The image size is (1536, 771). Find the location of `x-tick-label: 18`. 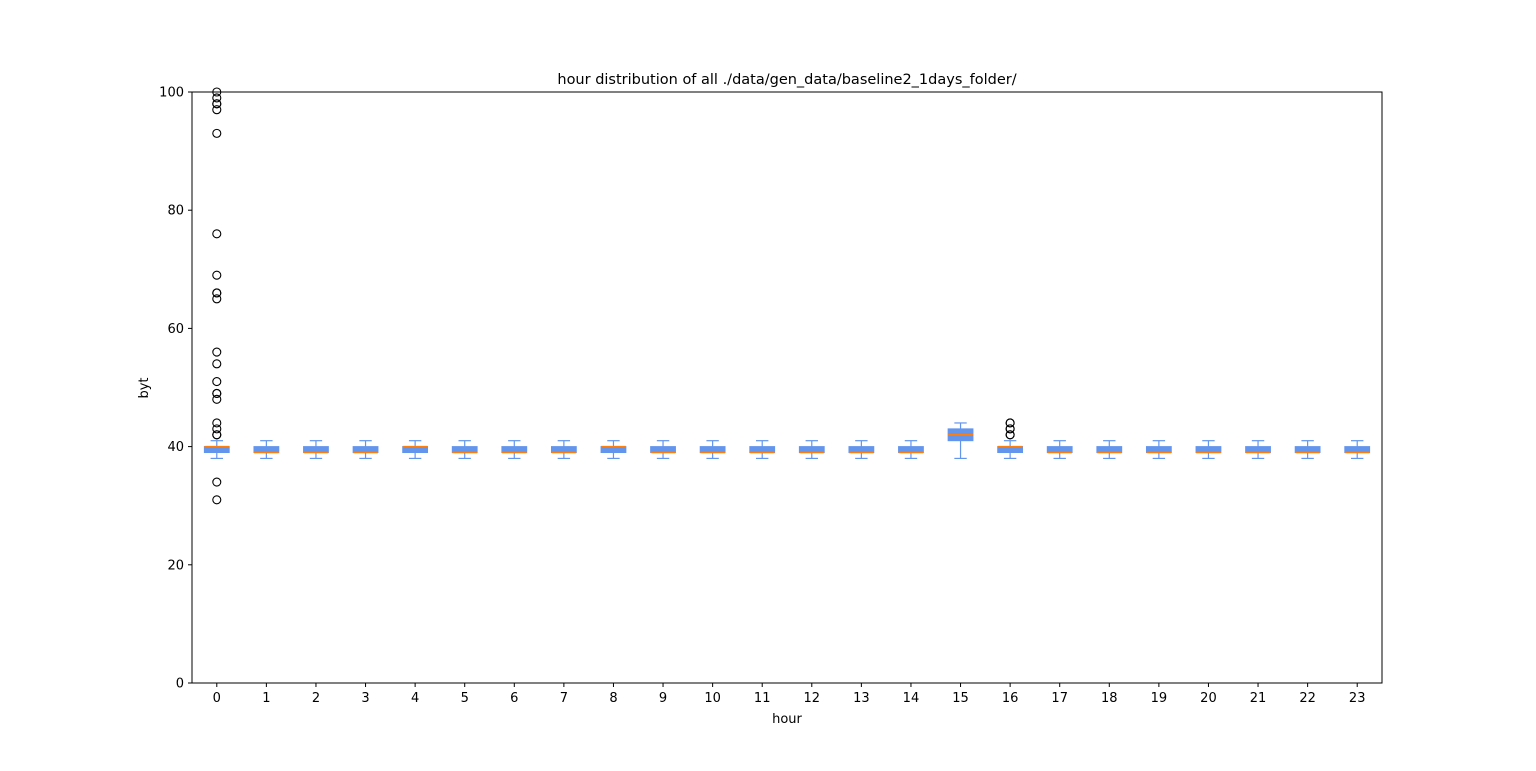

x-tick-label: 18 is located at coordinates (1109, 698).